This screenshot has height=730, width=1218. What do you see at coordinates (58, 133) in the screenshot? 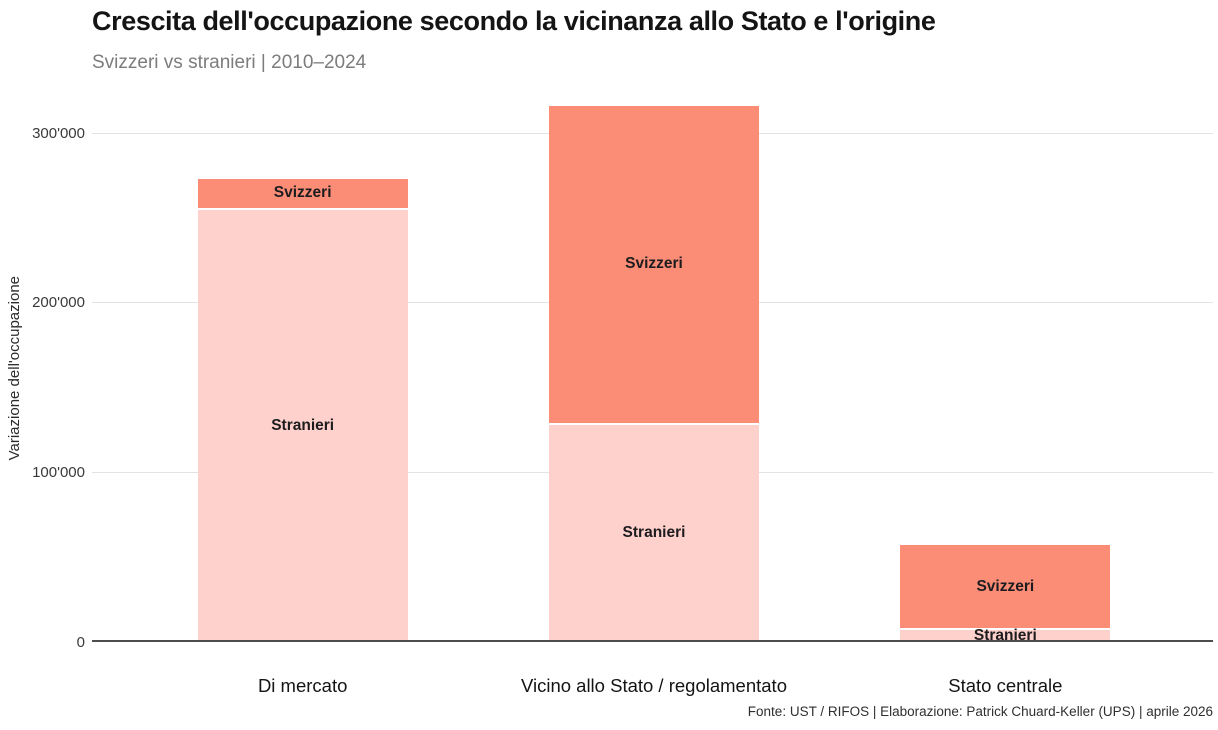
I see `y-tick-label: 300'000` at bounding box center [58, 133].